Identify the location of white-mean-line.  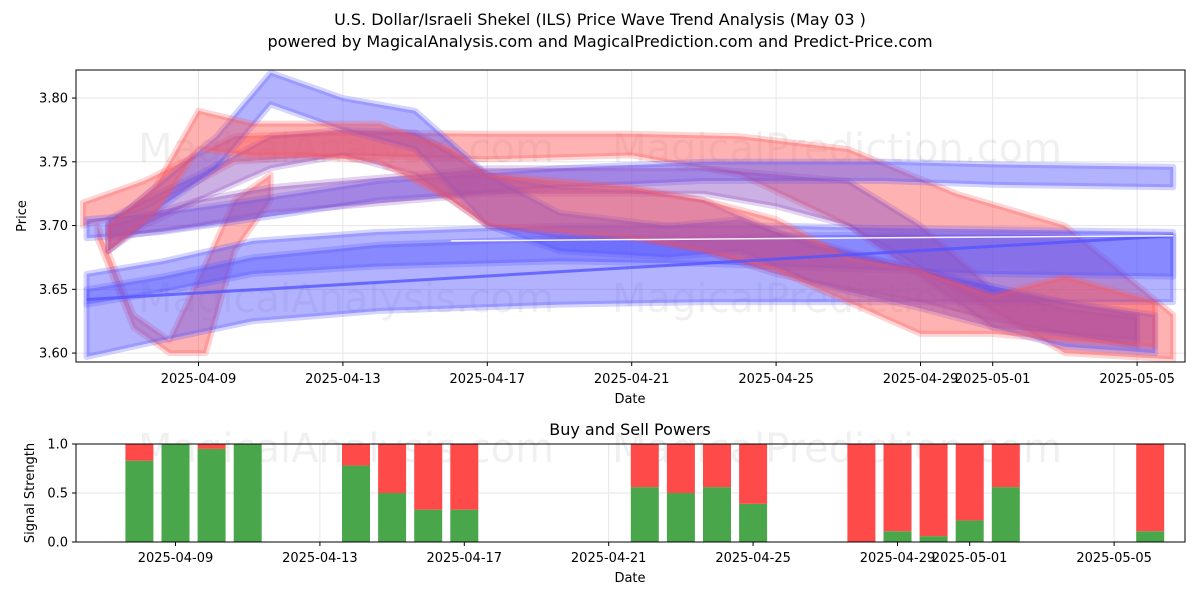
(812, 238).